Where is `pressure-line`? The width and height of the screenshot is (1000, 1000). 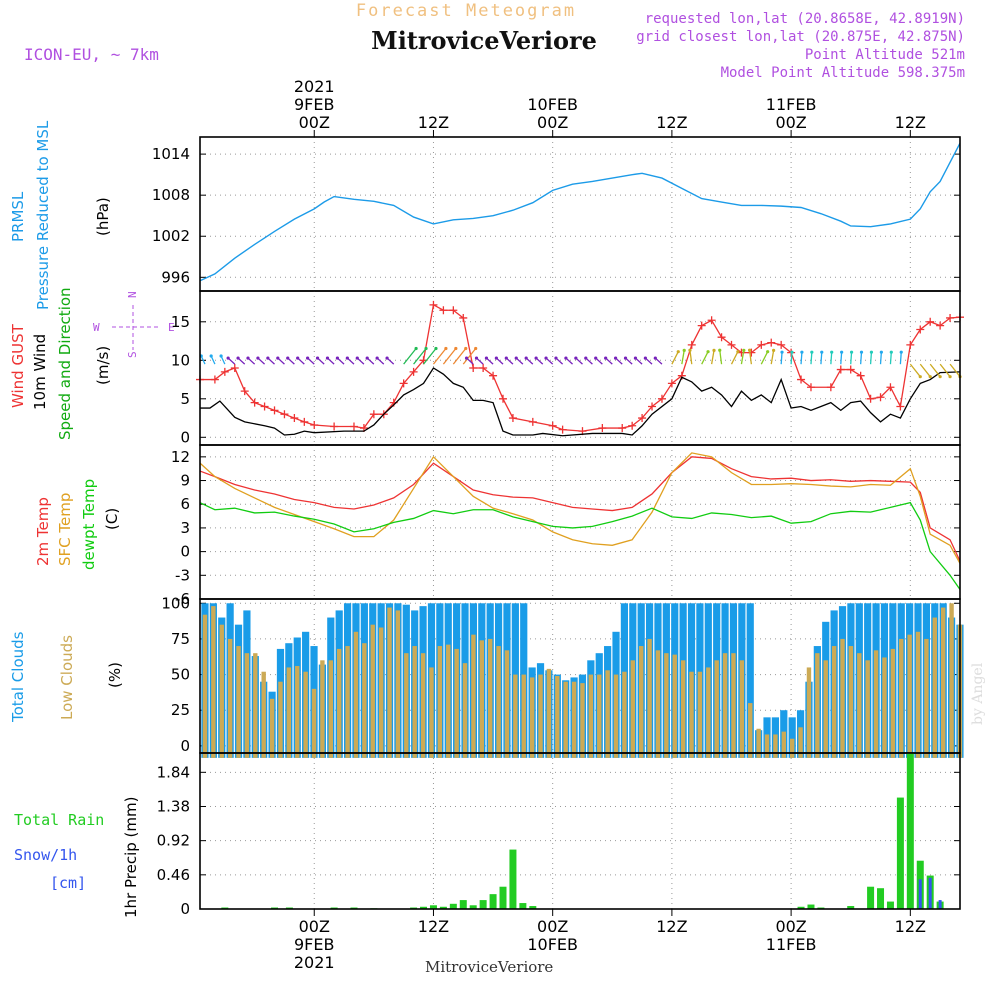
pressure-line is located at coordinates (580, 212).